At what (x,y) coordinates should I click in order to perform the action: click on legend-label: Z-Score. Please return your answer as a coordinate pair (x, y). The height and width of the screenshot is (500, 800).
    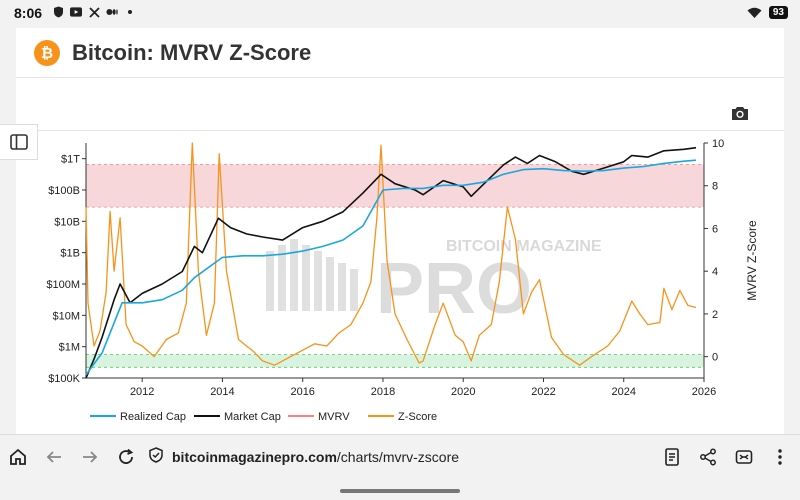
    Looking at the image, I should click on (417, 417).